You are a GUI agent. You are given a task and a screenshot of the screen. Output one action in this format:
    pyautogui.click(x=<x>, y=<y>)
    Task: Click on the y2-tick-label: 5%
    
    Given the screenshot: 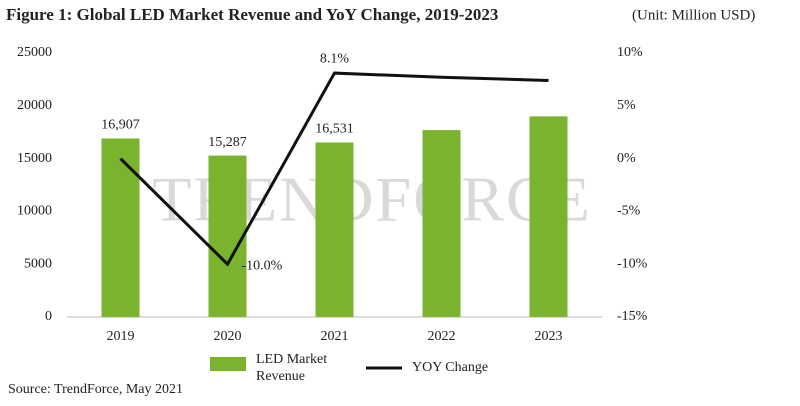 What is the action you would take?
    pyautogui.click(x=626, y=105)
    